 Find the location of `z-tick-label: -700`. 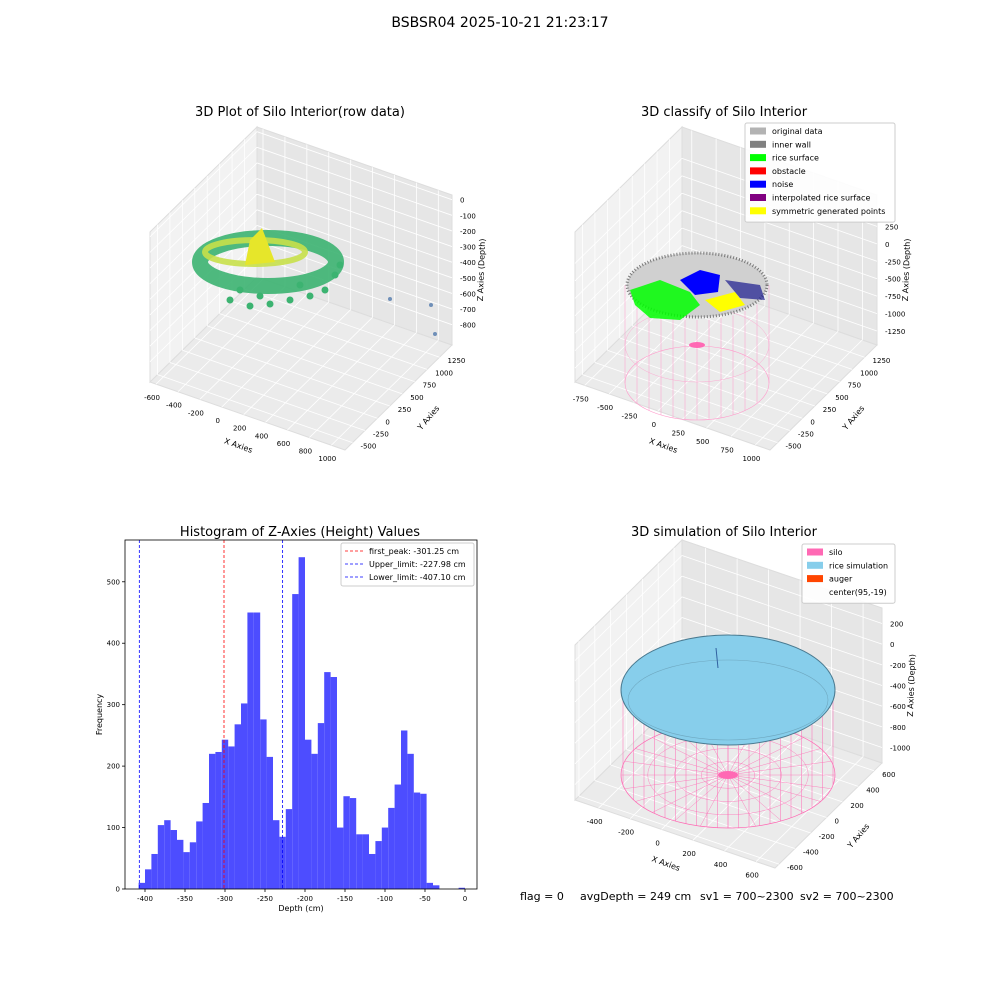

z-tick-label: -700 is located at coordinates (468, 310).